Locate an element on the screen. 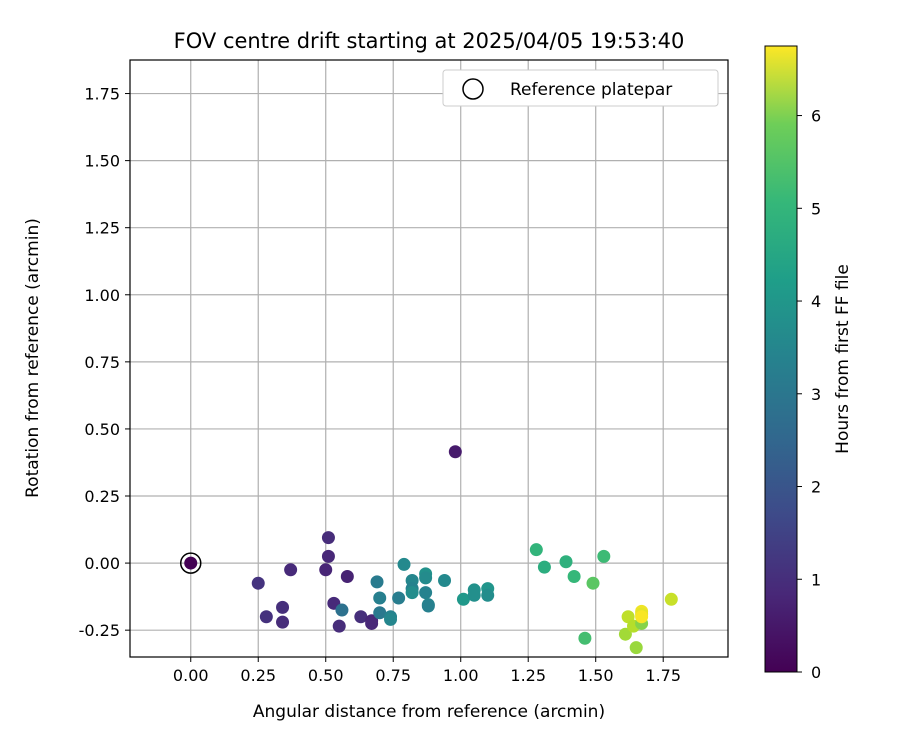 This screenshot has height=750, width=900. y-tick-label: 0.75 is located at coordinates (102, 362).